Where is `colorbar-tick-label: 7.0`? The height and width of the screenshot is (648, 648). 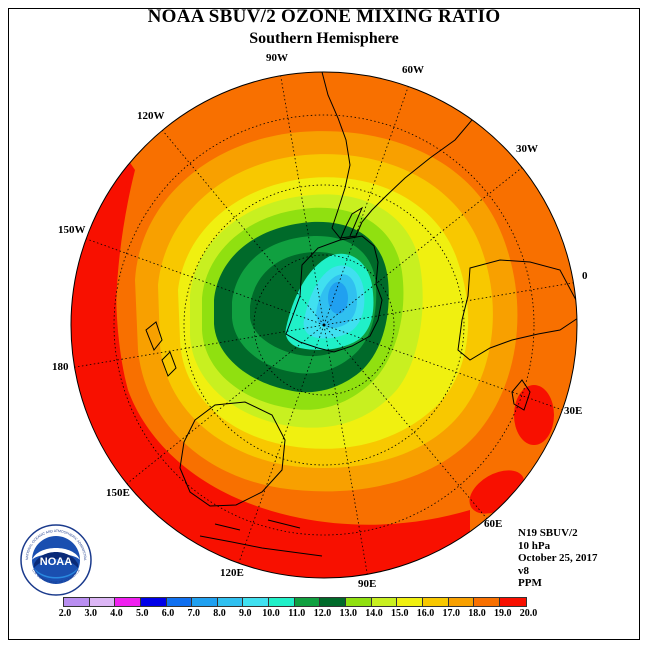 colorbar-tick-label: 7.0 is located at coordinates (194, 613).